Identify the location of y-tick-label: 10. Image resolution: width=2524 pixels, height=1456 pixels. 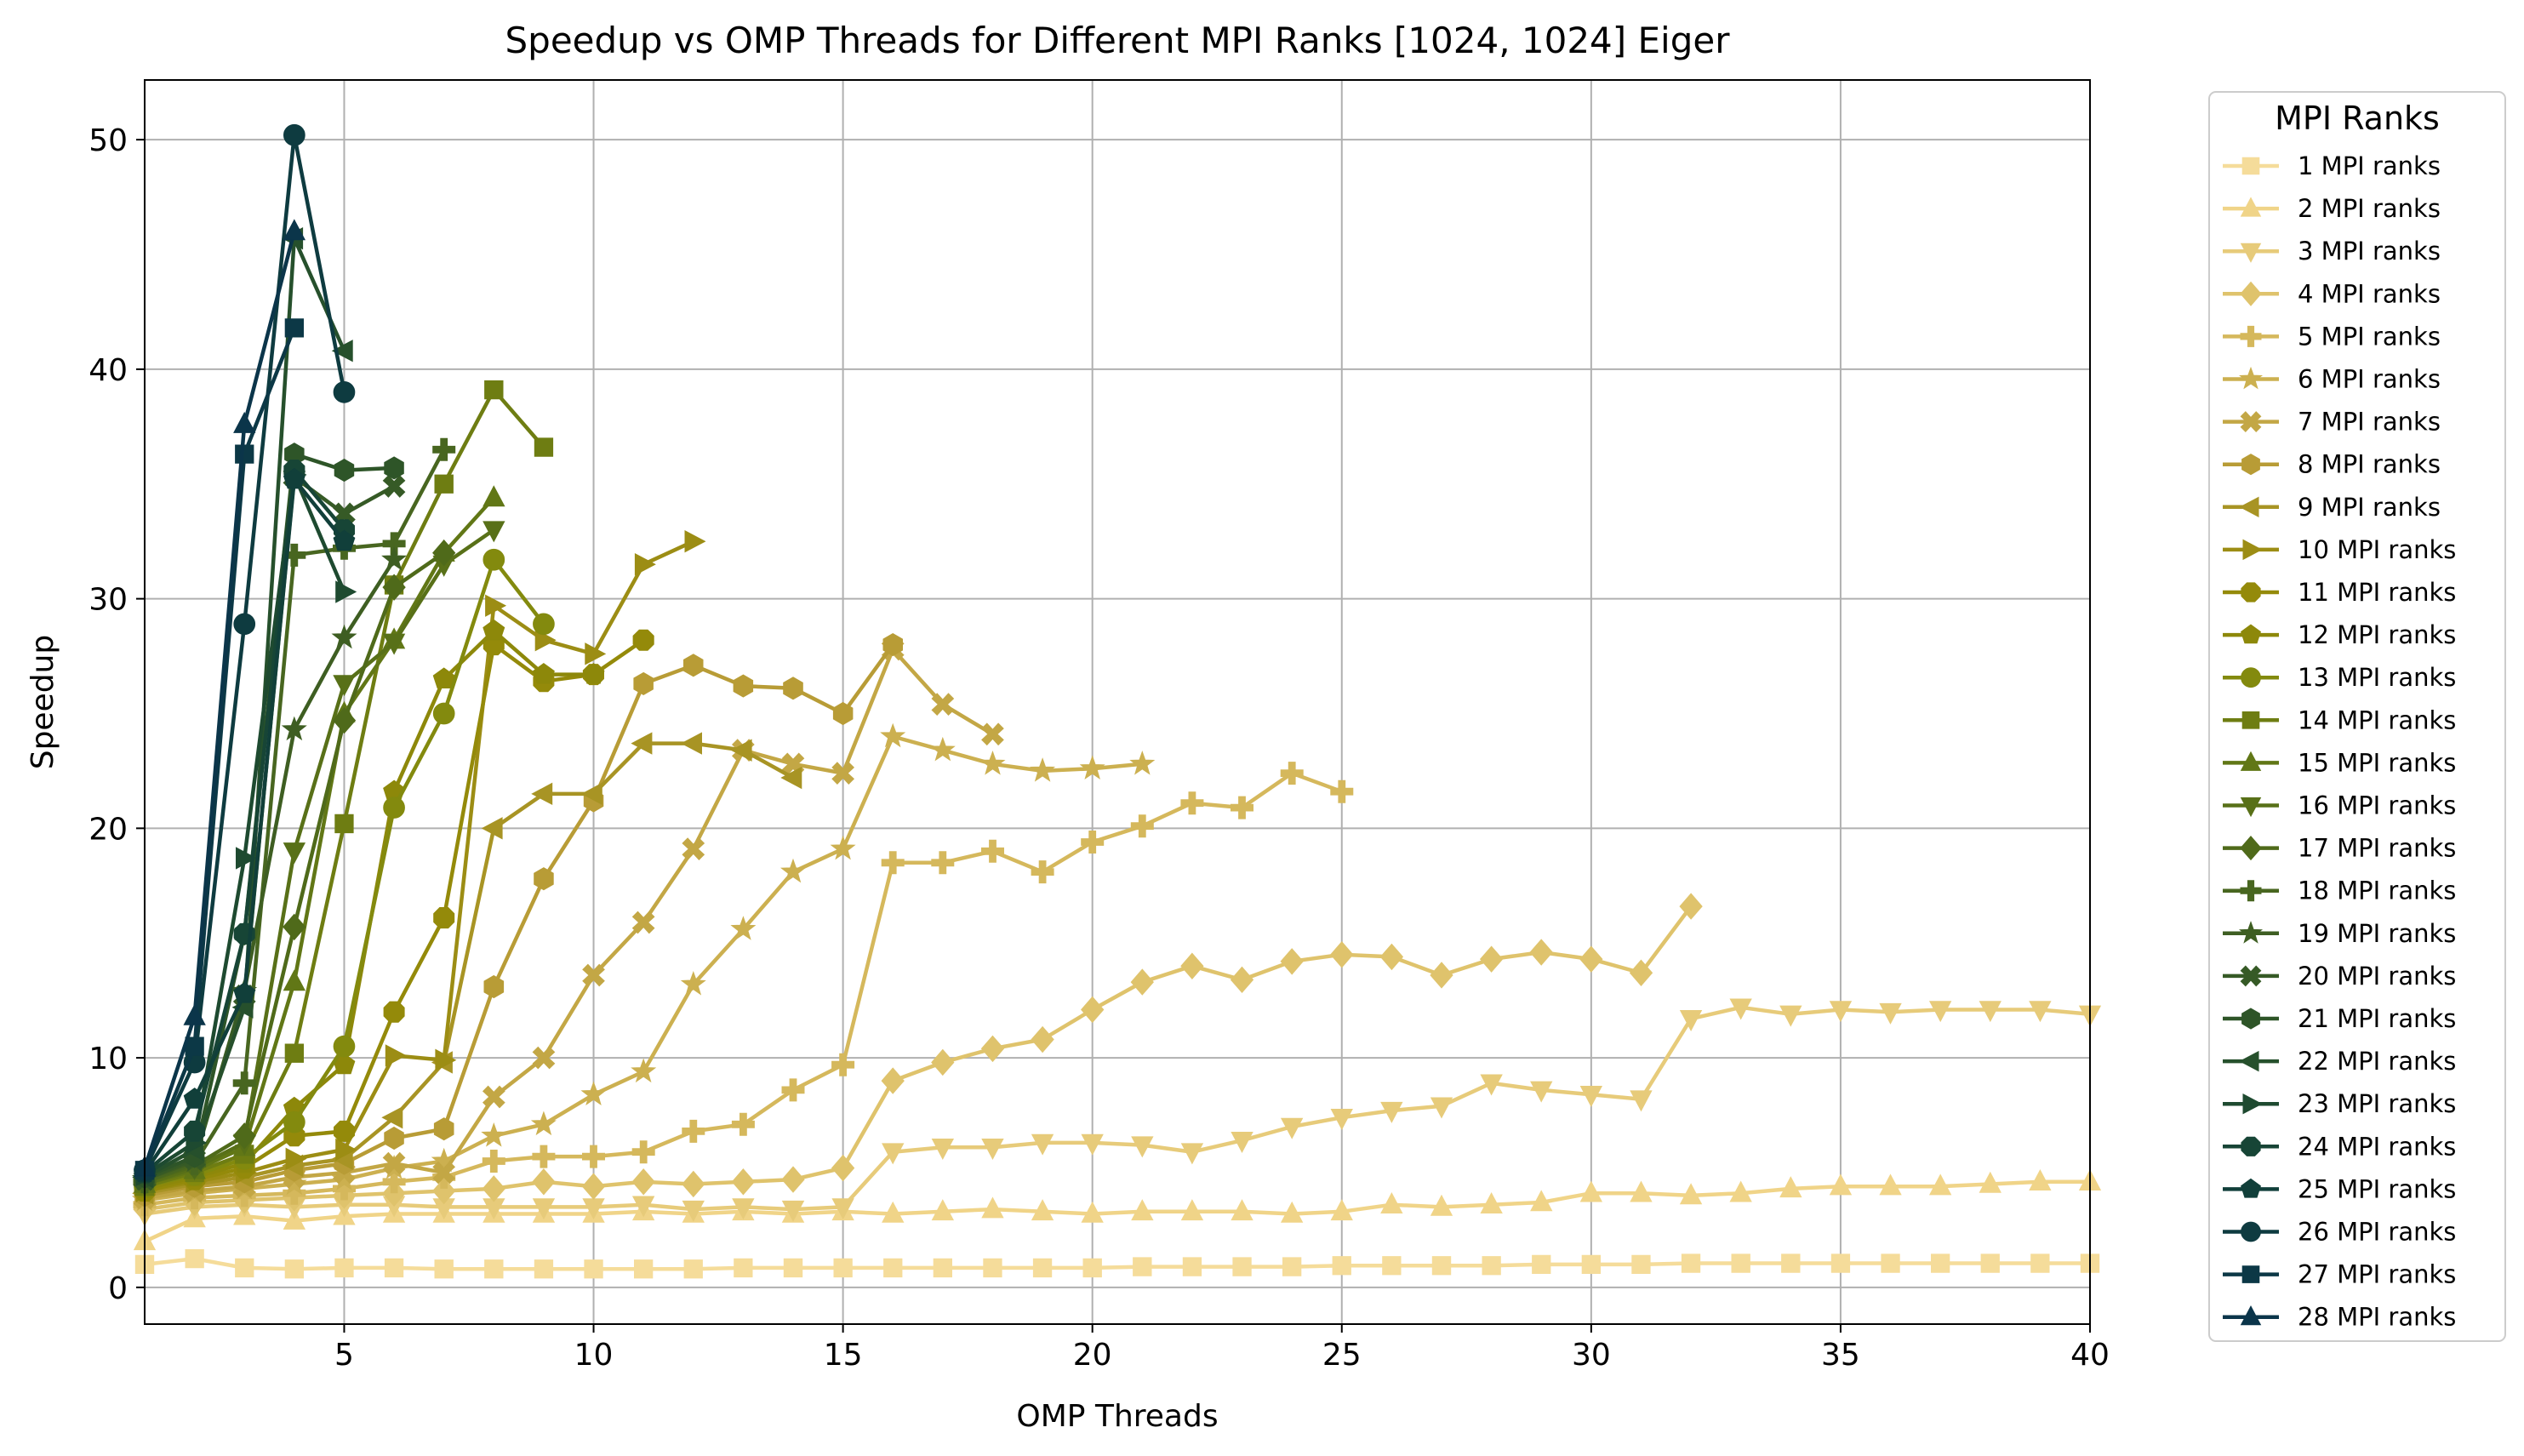
(108, 1059).